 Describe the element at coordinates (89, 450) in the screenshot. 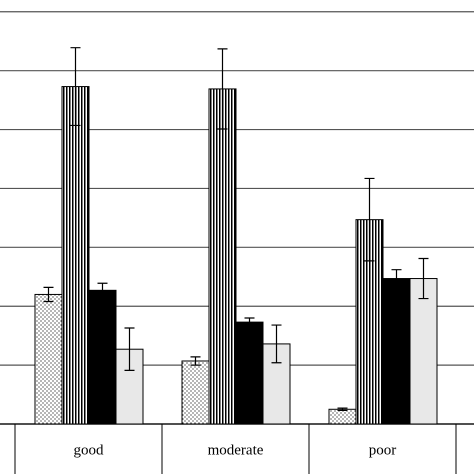

I see `x-tick-label: good` at that location.